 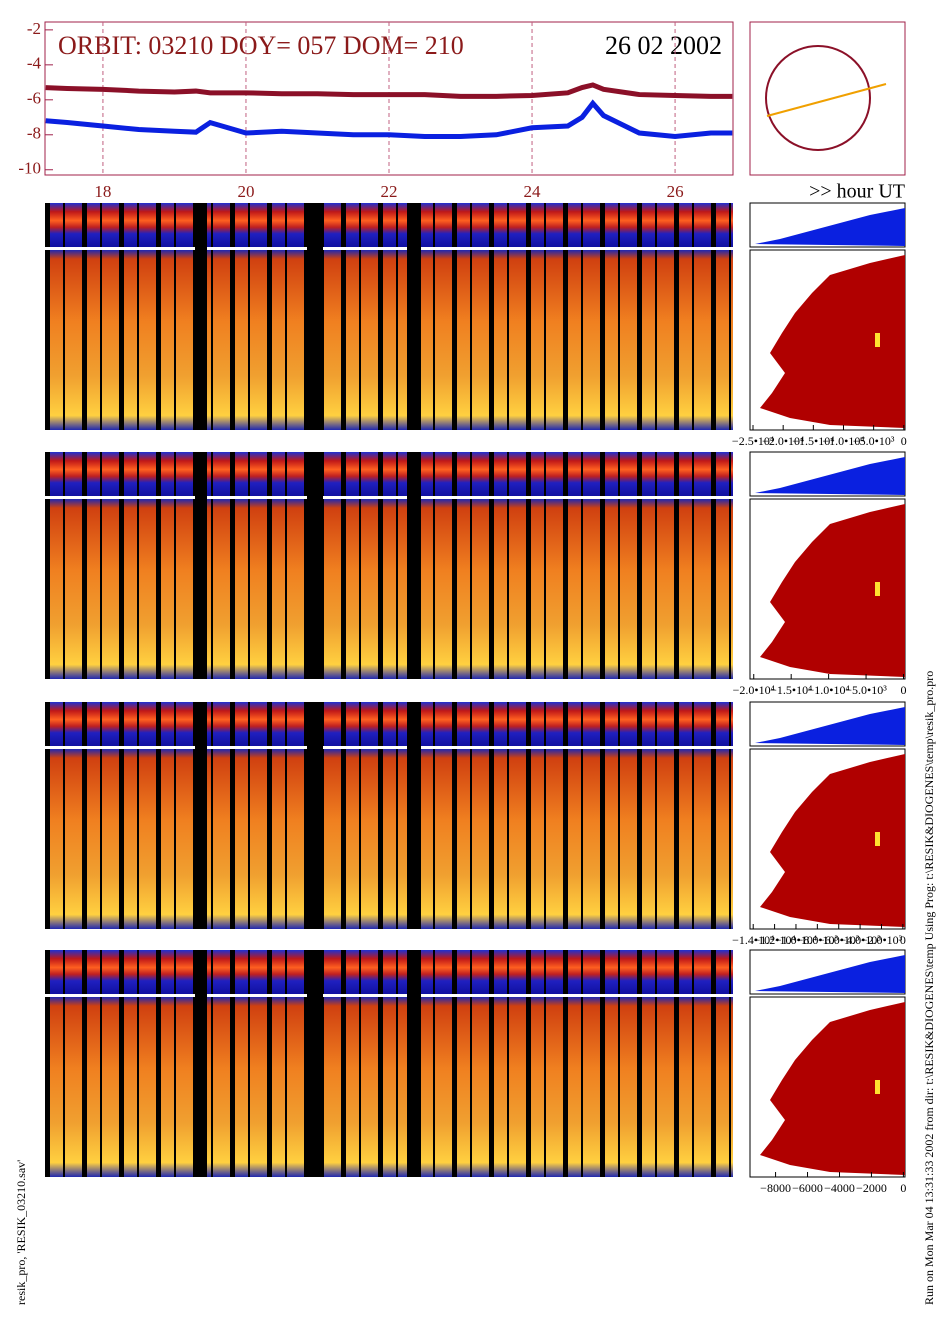 I want to click on y-tick-label: -4, so click(x=34, y=63).